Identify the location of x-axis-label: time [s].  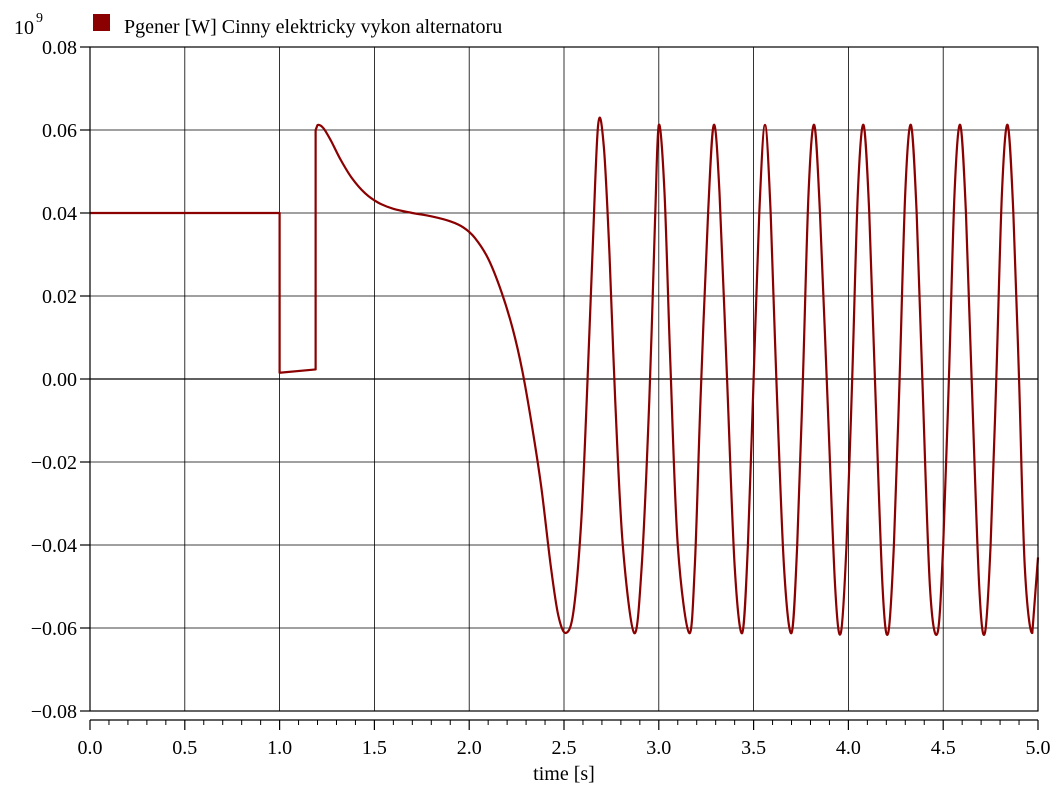
(564, 774).